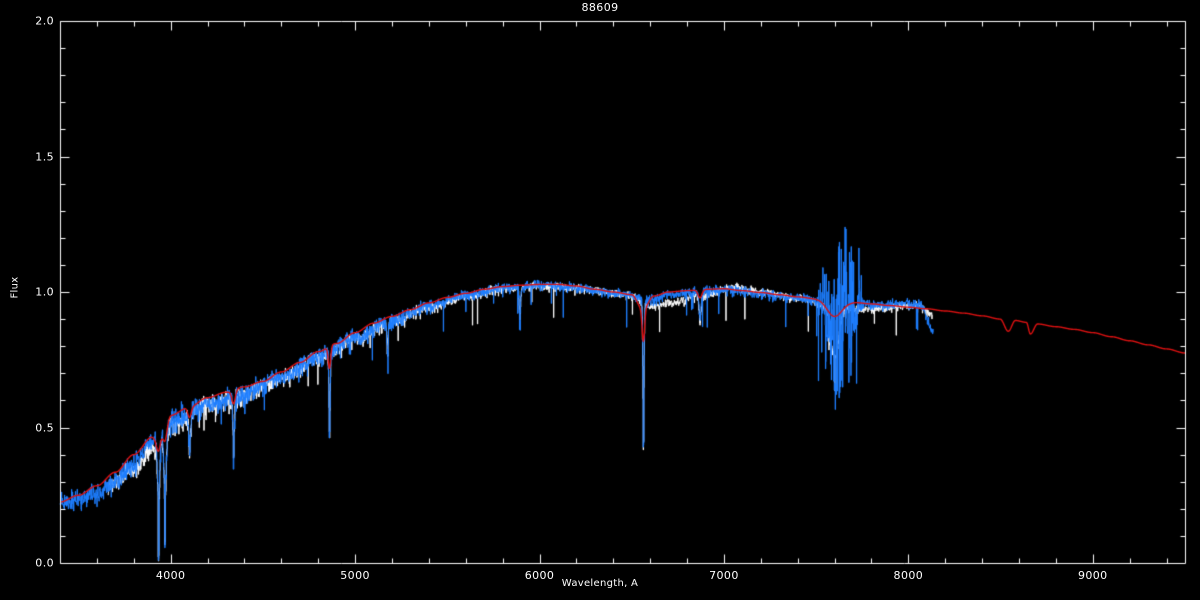 The height and width of the screenshot is (600, 1200). Describe the element at coordinates (600, 7) in the screenshot. I see `chart-title: 88609` at that location.